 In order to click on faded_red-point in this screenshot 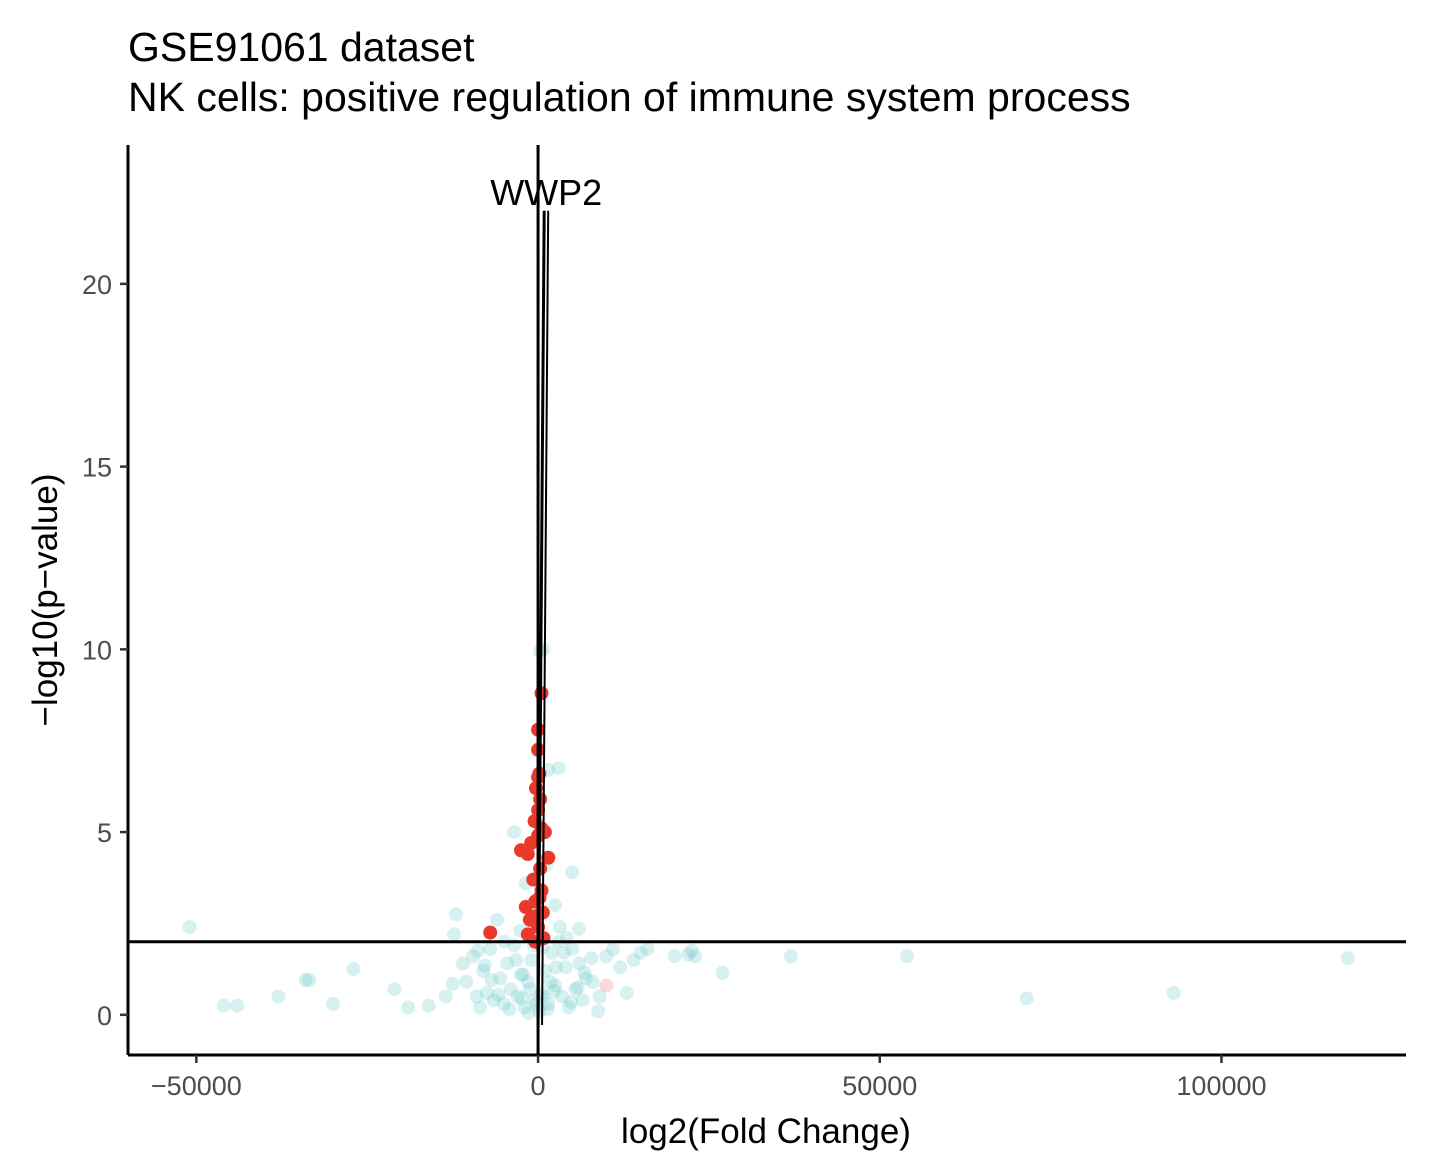, I will do `click(606, 985)`.